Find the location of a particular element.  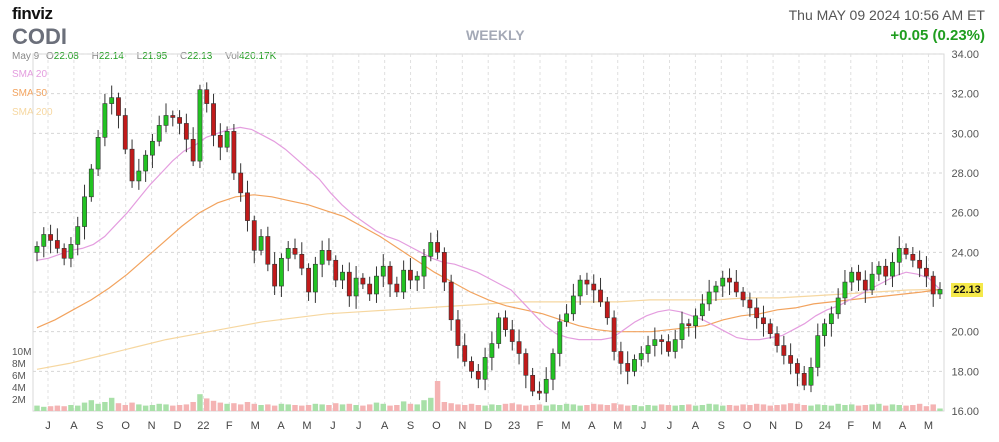

close-label: C is located at coordinates (184, 56).